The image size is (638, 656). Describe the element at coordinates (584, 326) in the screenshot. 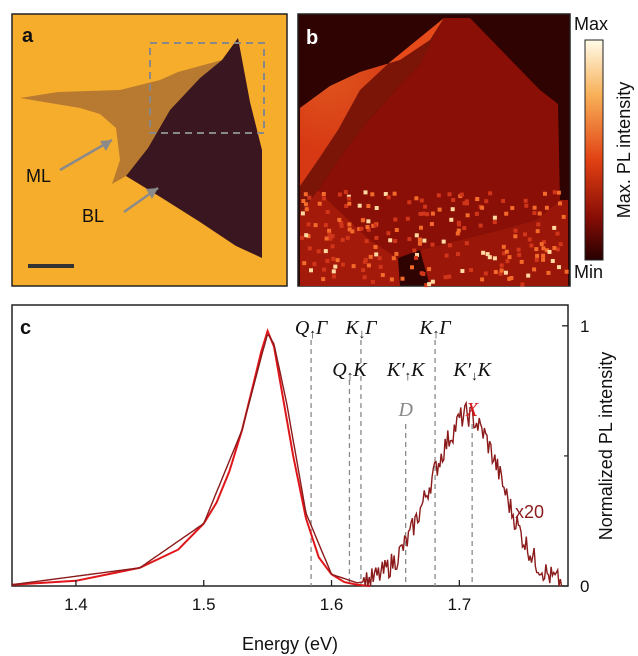

I see `y-tick-label: 1` at that location.